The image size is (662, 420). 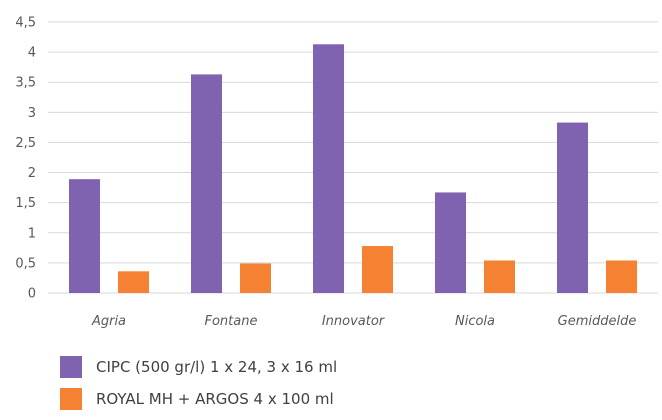 I want to click on bar-royal-mh-agria, so click(x=133, y=282).